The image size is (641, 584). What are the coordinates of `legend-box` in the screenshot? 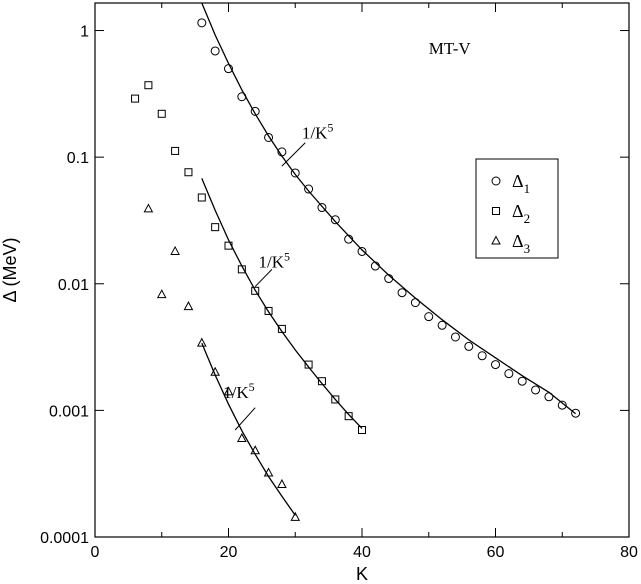 It's located at (517, 208).